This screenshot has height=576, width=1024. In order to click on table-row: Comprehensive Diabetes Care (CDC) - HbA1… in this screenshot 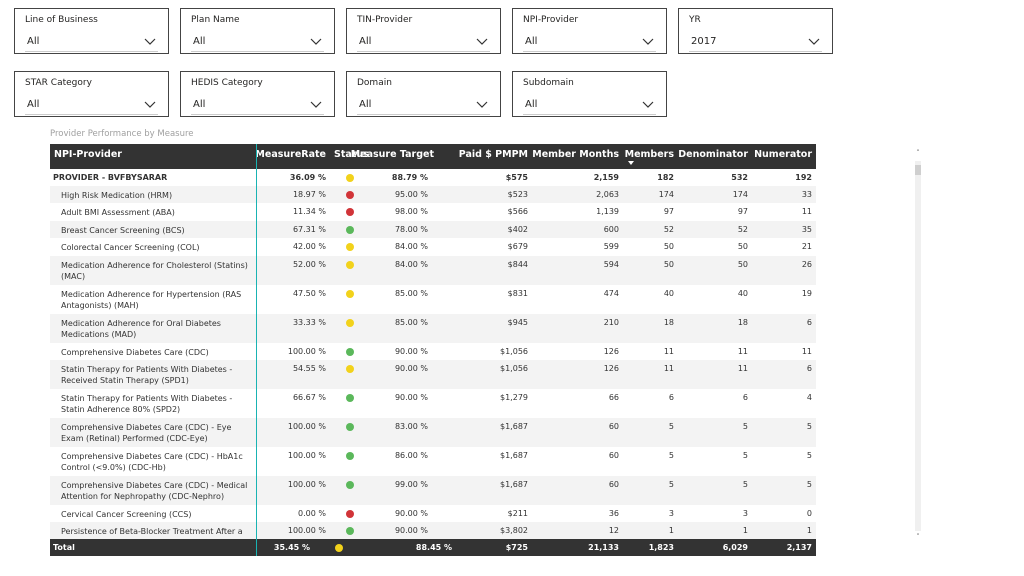, I will do `click(433, 461)`.